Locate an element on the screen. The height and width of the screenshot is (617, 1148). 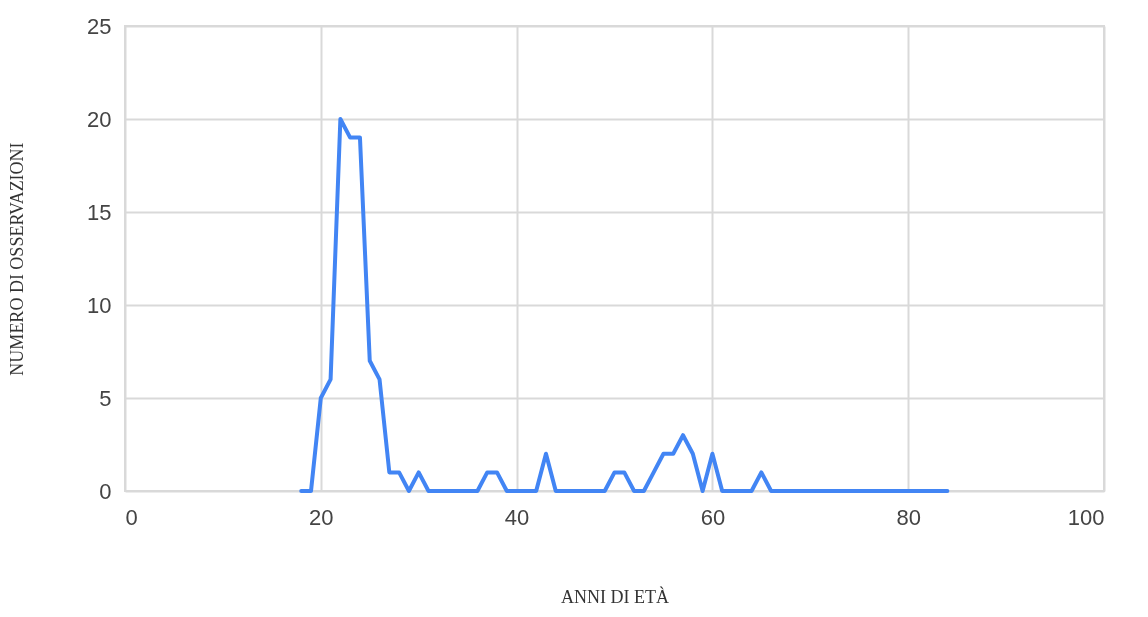
y-tick-label: 5 is located at coordinates (105, 398).